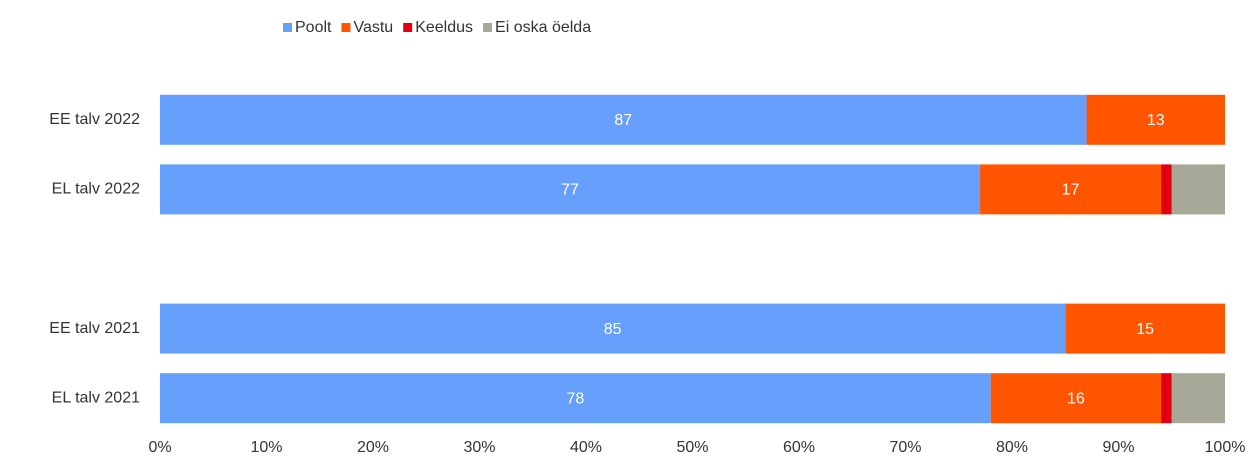  Describe the element at coordinates (479, 447) in the screenshot. I see `x-tick-label: 30%` at that location.